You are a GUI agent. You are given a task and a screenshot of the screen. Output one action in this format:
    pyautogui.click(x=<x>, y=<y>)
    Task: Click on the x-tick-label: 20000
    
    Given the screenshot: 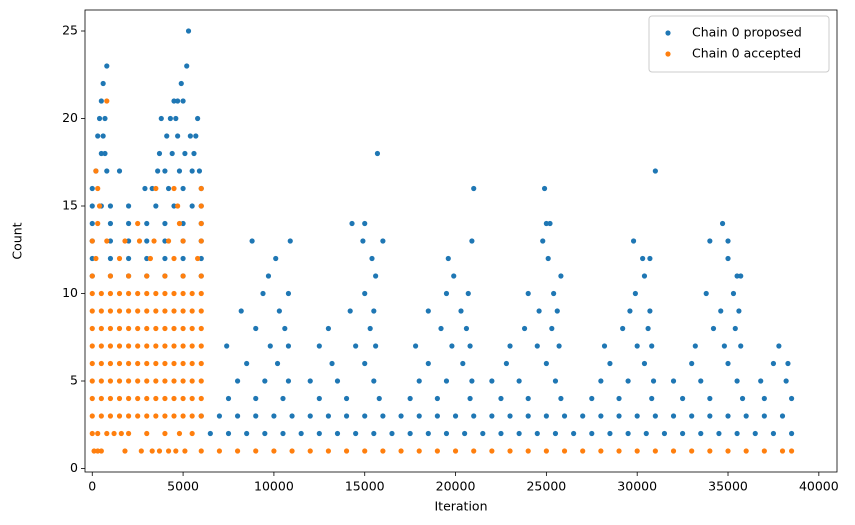 What is the action you would take?
    pyautogui.click(x=456, y=486)
    